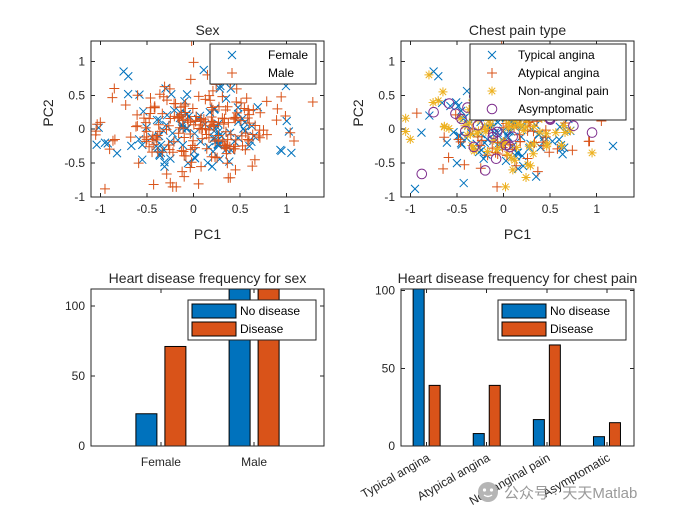 This screenshot has width=700, height=525. Describe the element at coordinates (79, 376) in the screenshot. I see `y-tick-label: 50` at that location.